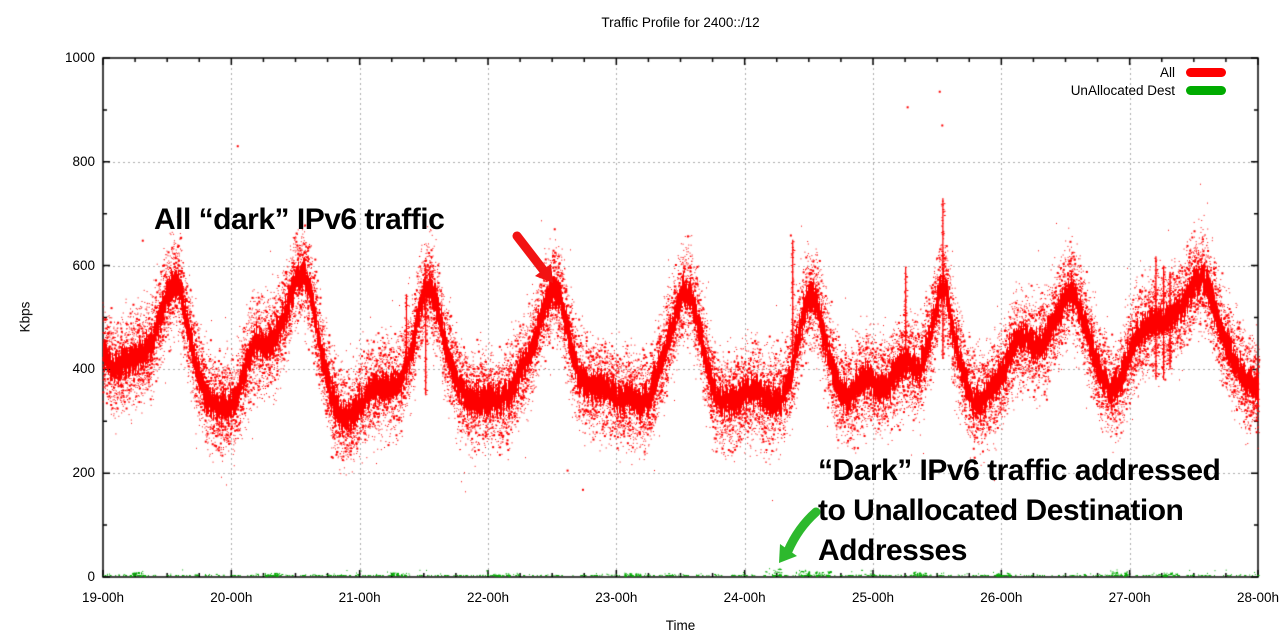 Image resolution: width=1280 pixels, height=640 pixels. What do you see at coordinates (1258, 597) in the screenshot?
I see `x-tick-label: 28-00h` at bounding box center [1258, 597].